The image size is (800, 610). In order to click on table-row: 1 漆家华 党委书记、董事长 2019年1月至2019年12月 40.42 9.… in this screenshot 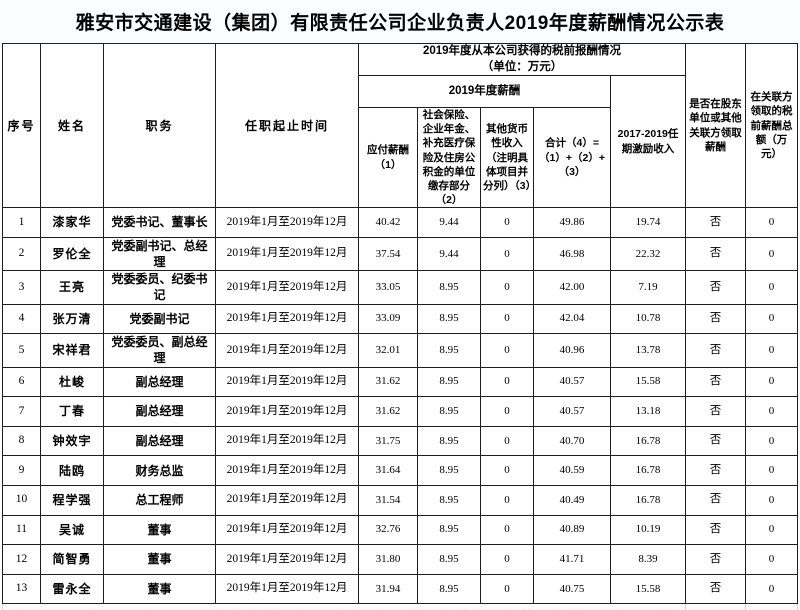, I will do `click(400, 222)`.